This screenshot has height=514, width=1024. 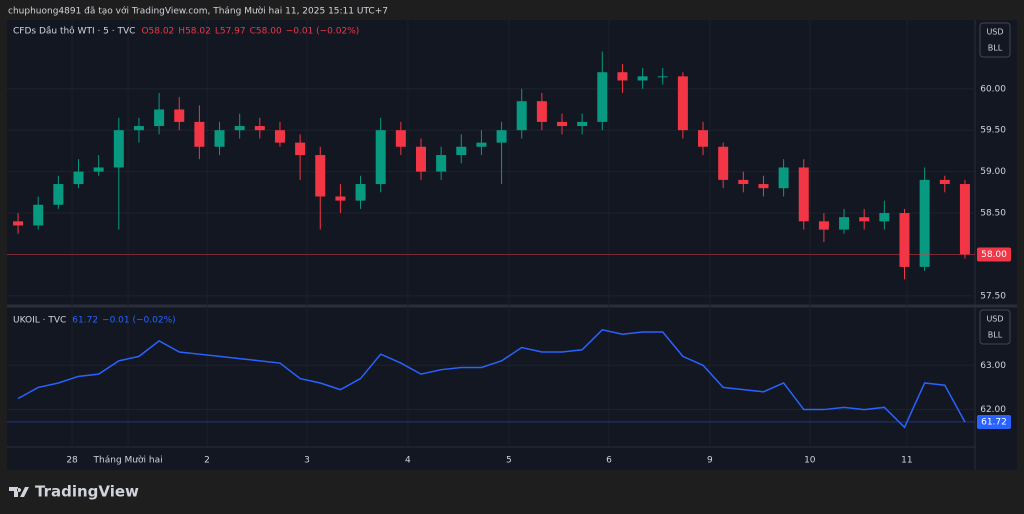 I want to click on price-label: 62.00, so click(x=993, y=410).